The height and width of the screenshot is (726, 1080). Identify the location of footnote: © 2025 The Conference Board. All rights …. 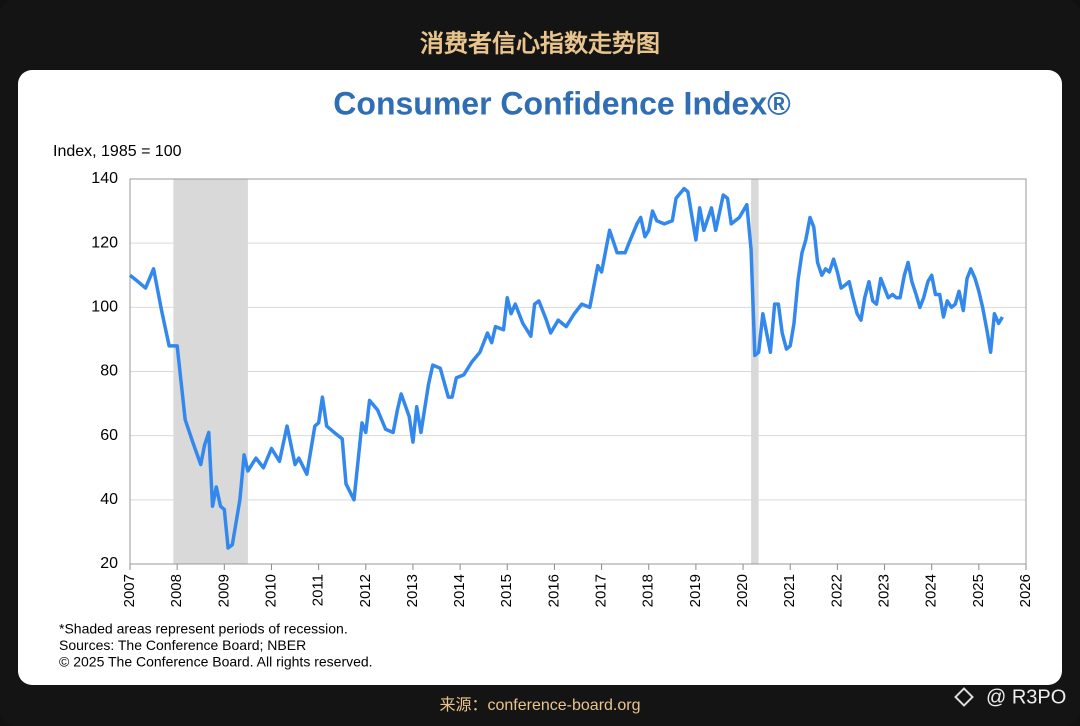
(216, 662).